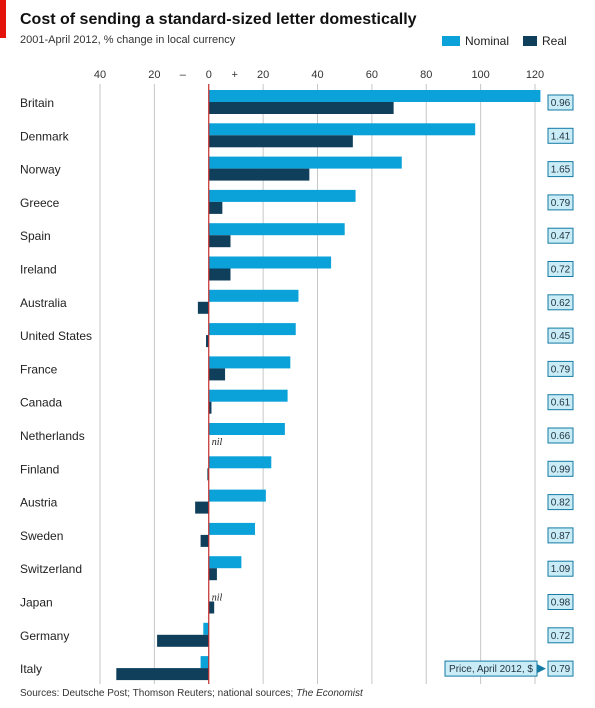  Describe the element at coordinates (43, 303) in the screenshot. I see `category-label-australia: Australia` at that location.